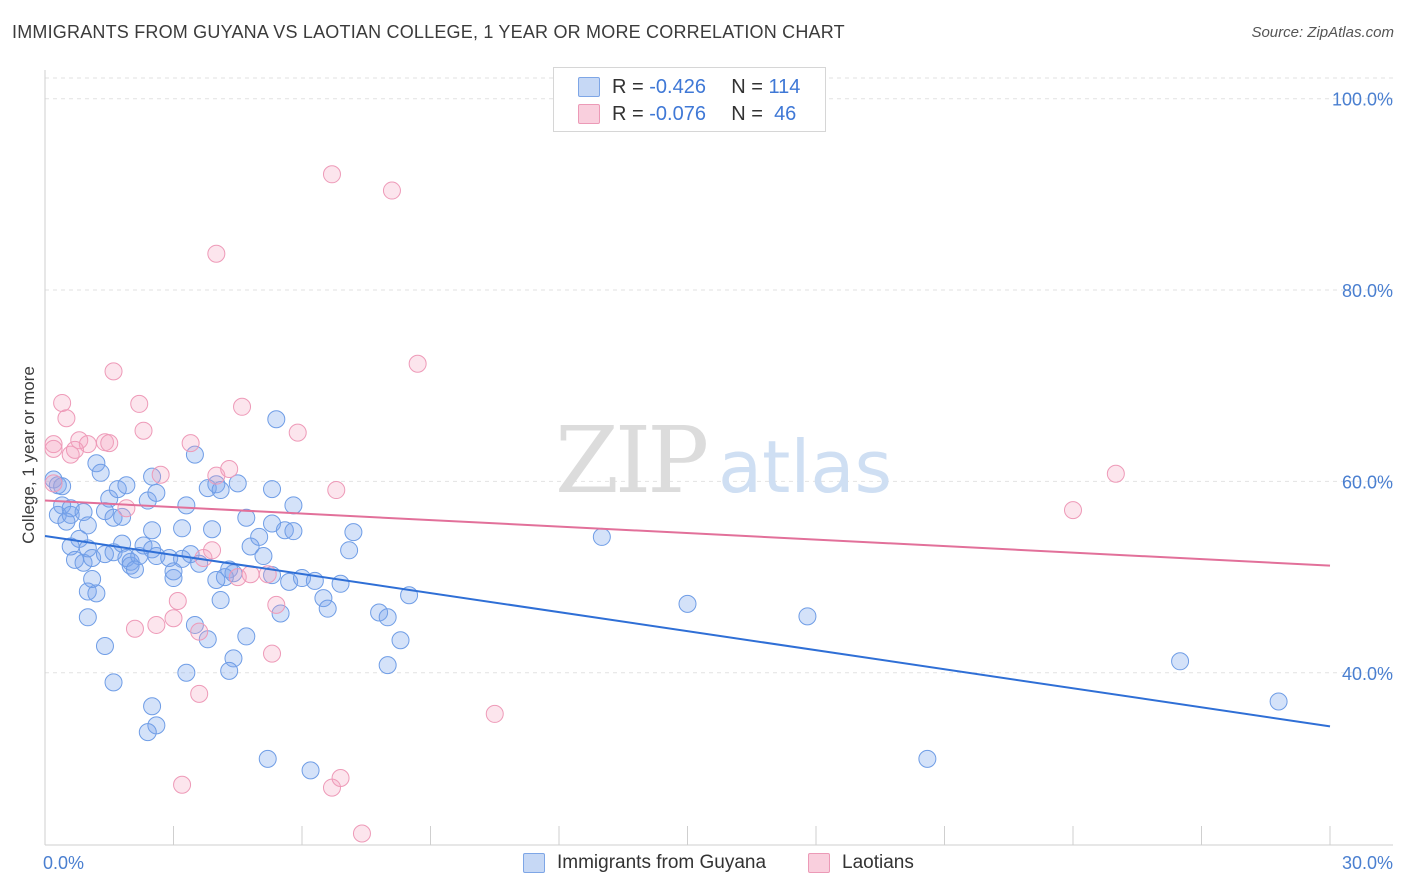 This screenshot has width=1406, height=892. What do you see at coordinates (1367, 674) in the screenshot?
I see `y-tick-label: 40.0%` at bounding box center [1367, 674].